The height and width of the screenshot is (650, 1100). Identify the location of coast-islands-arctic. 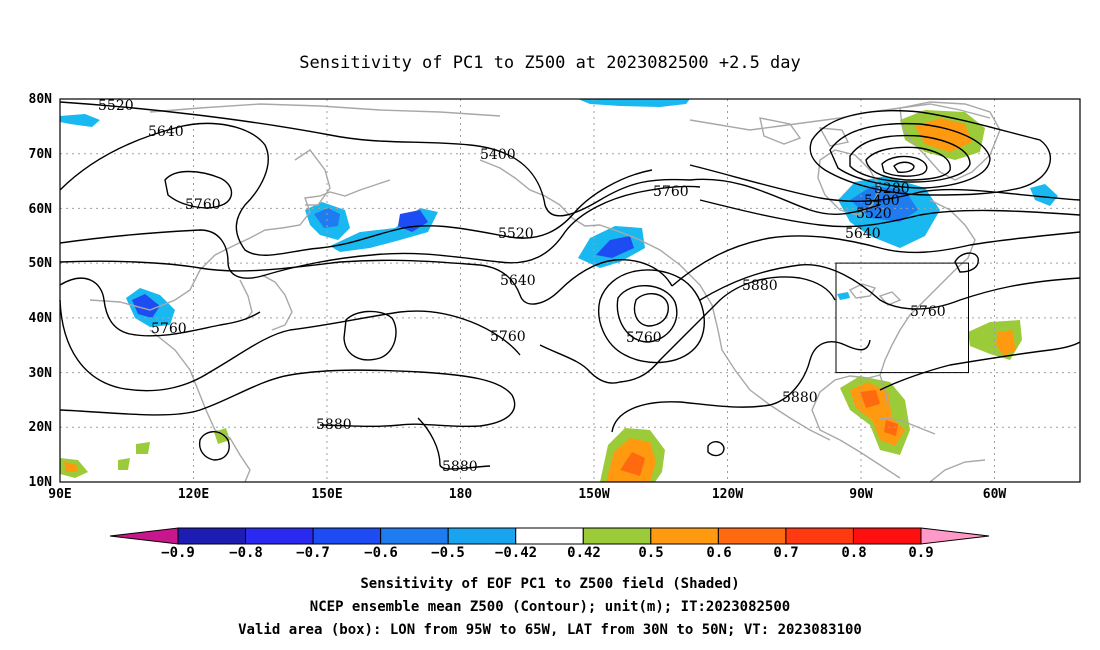
(804, 132).